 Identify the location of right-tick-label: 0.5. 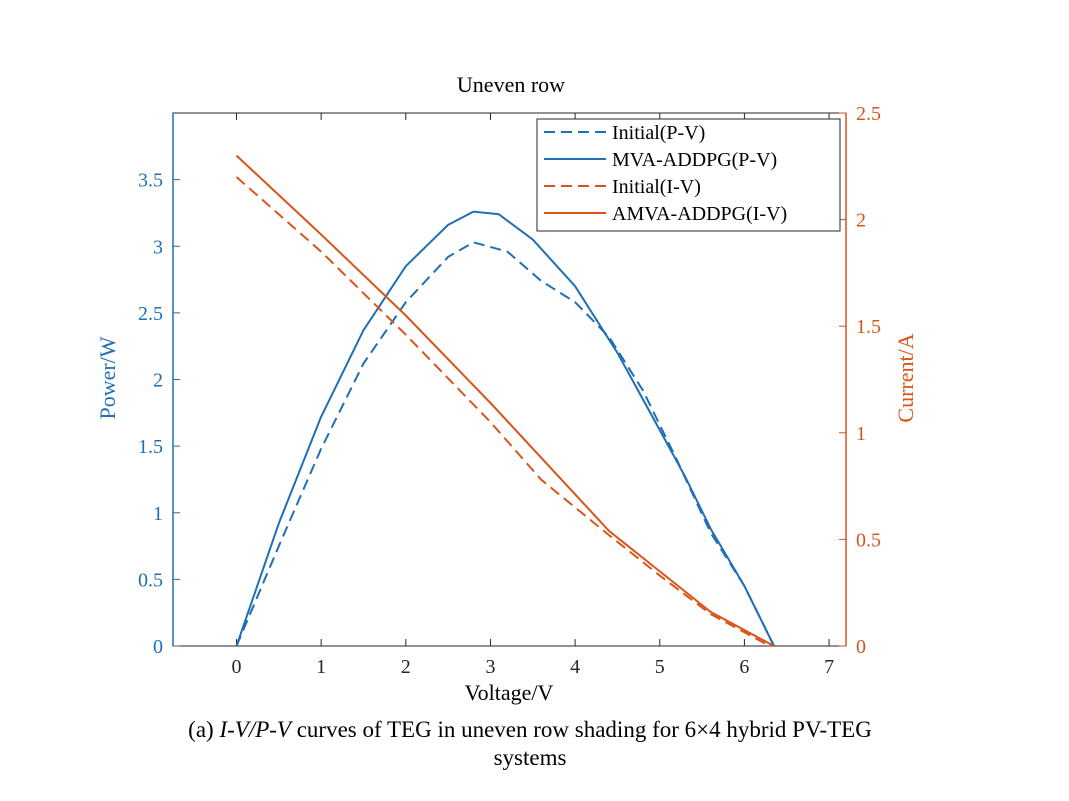
(868, 540).